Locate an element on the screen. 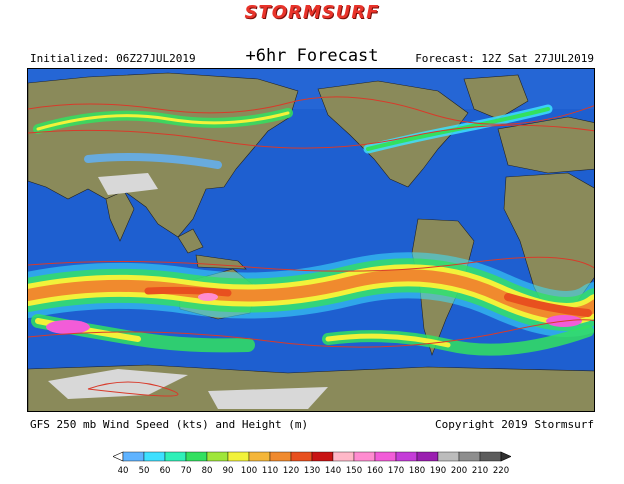  colorbar-tick-label: 60 is located at coordinates (165, 471).